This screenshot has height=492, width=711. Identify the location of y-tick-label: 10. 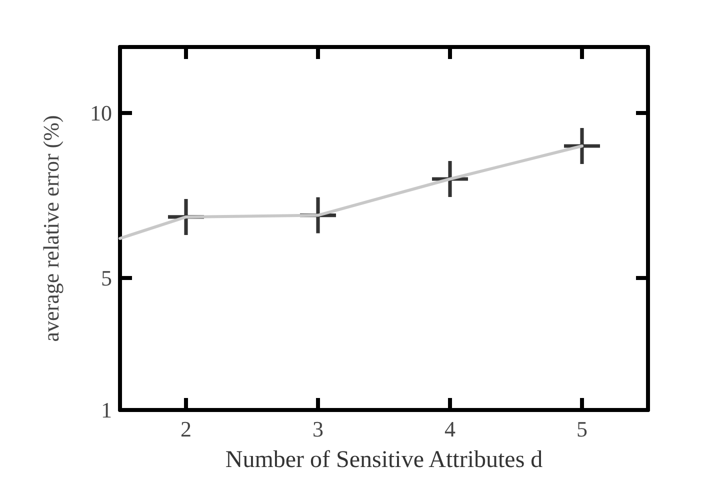
(101, 113).